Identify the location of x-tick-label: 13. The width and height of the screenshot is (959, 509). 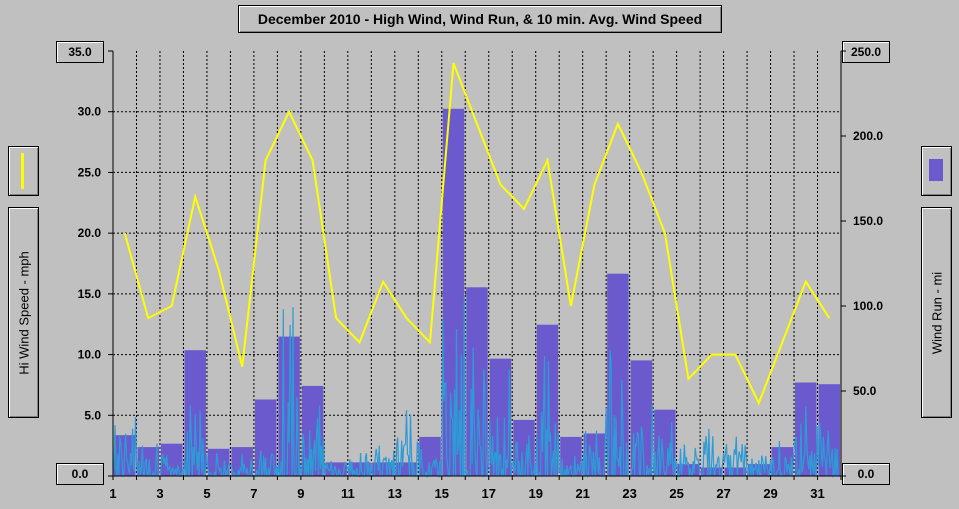
(395, 493).